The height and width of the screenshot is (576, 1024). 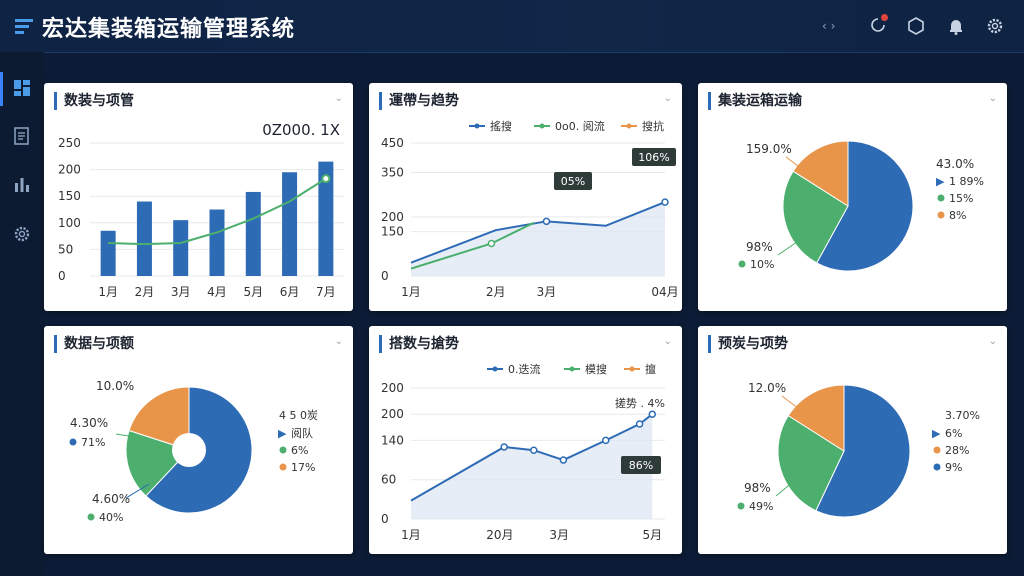 What do you see at coordinates (641, 465) in the screenshot?
I see `value-tag-label: 86%` at bounding box center [641, 465].